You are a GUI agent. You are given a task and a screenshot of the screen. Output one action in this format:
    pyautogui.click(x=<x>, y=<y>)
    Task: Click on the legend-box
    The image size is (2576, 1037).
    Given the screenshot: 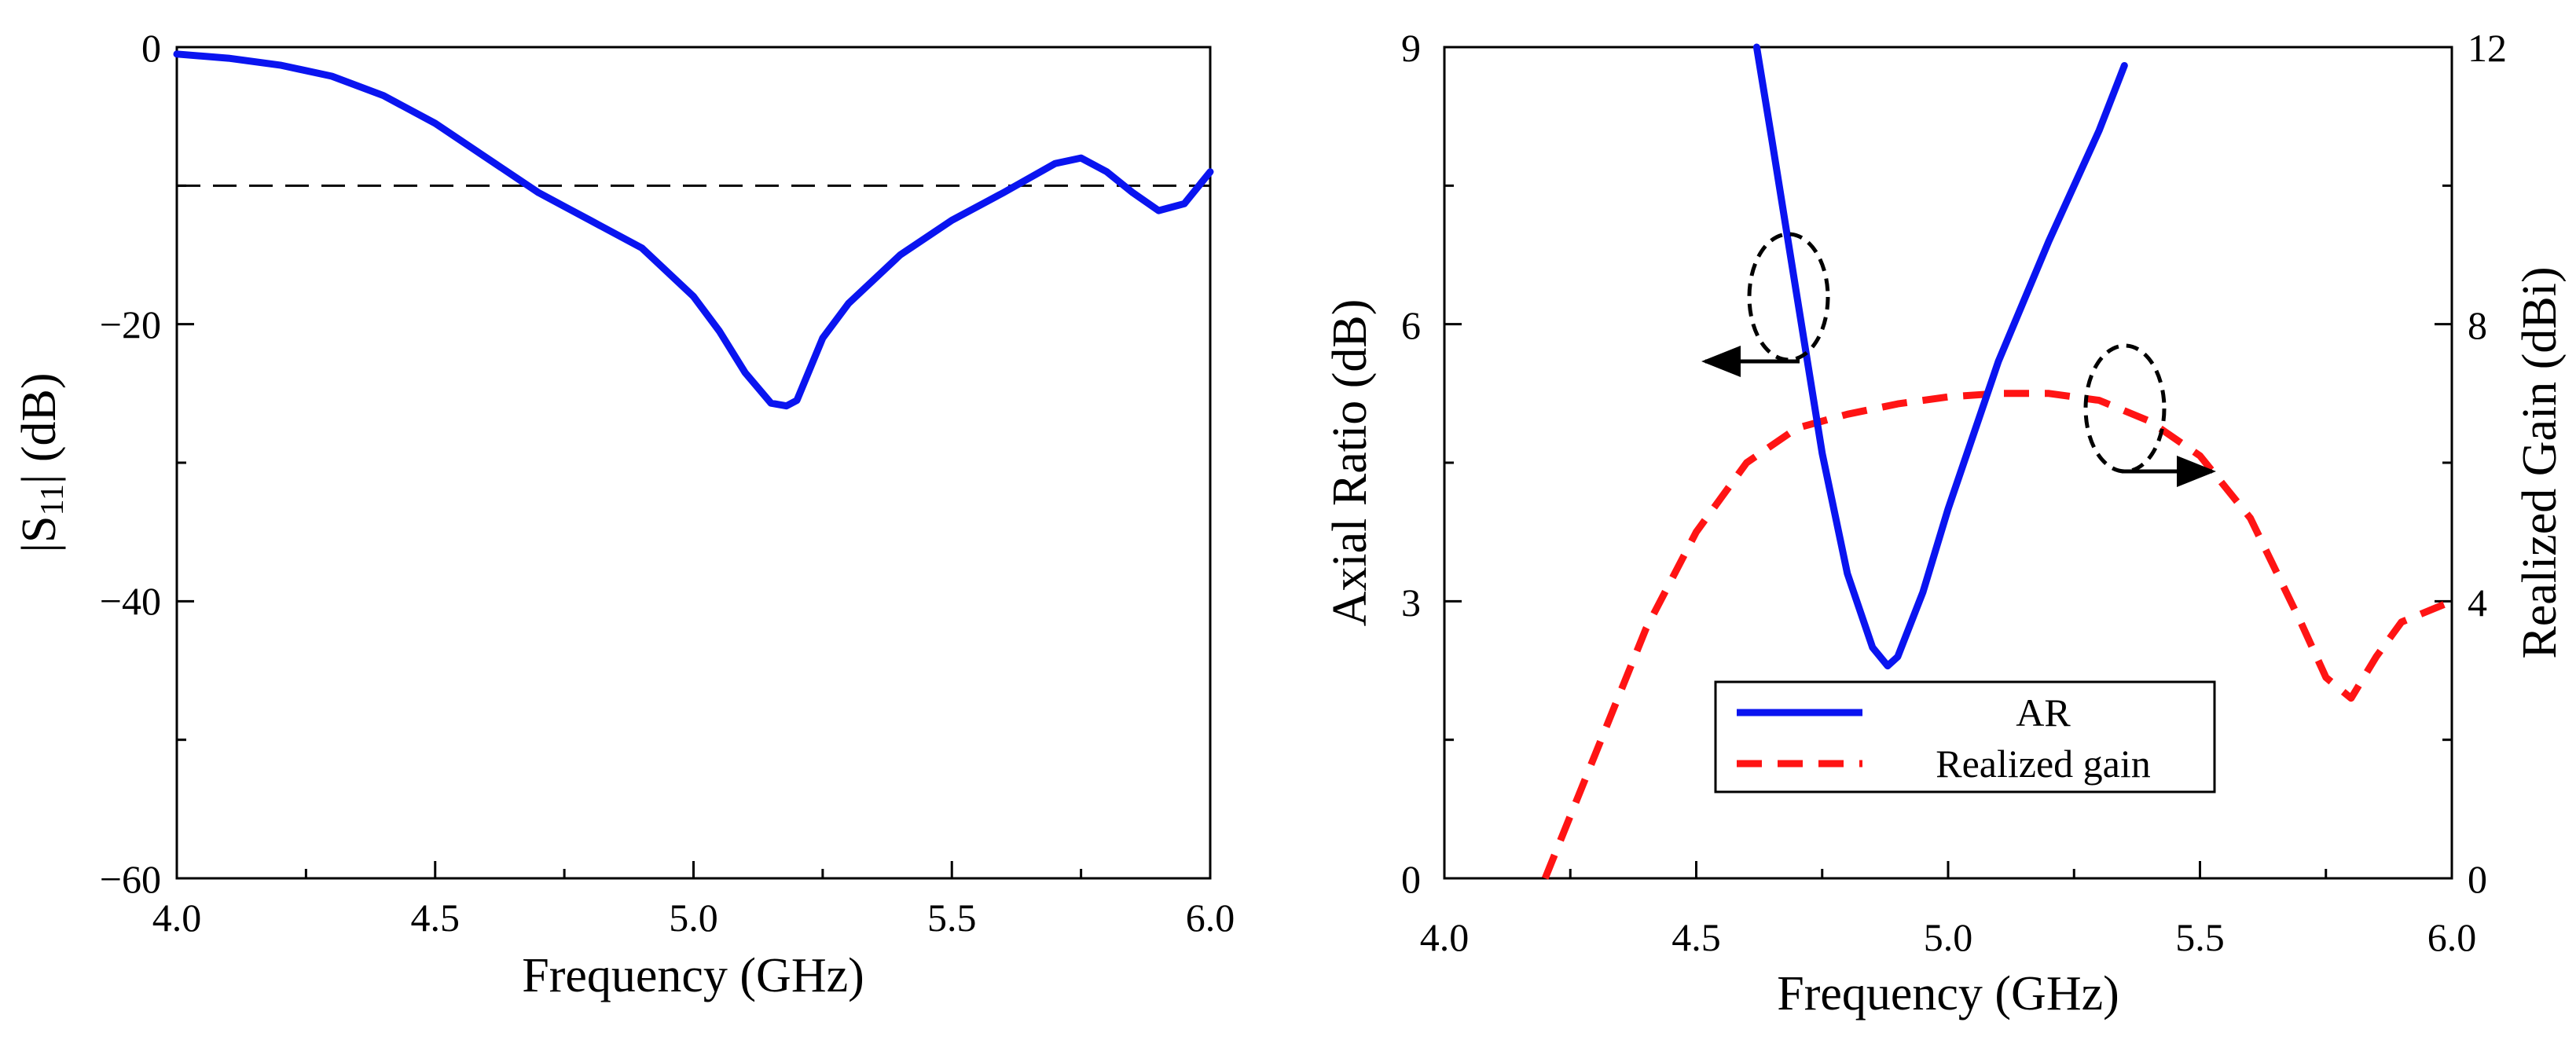 What is the action you would take?
    pyautogui.click(x=1965, y=737)
    